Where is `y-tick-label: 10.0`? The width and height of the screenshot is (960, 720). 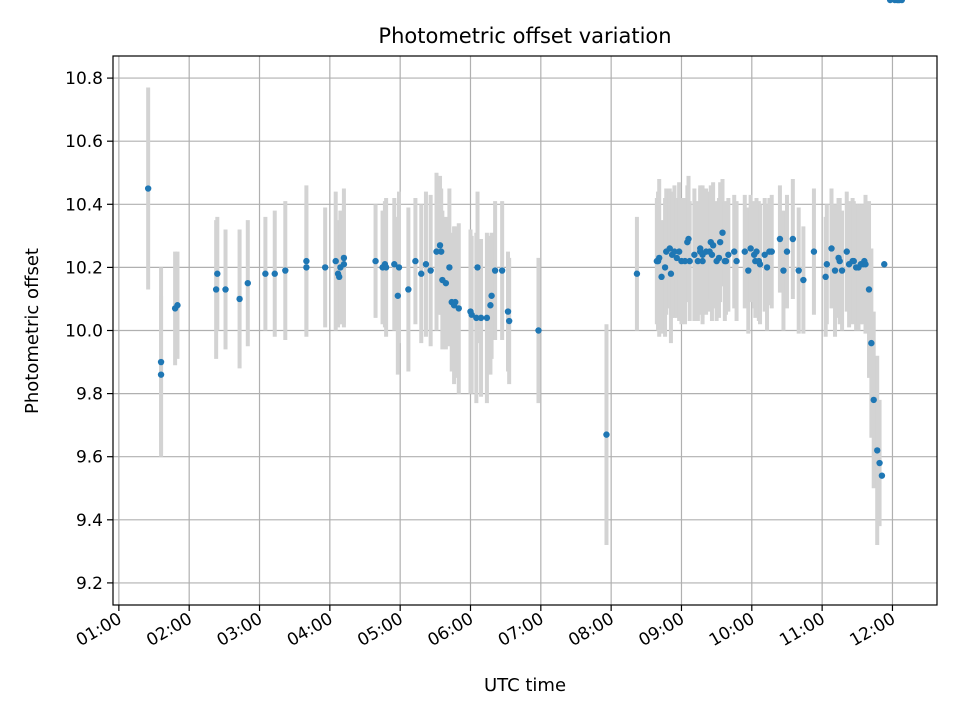 y-tick-label: 10.0 is located at coordinates (84, 332).